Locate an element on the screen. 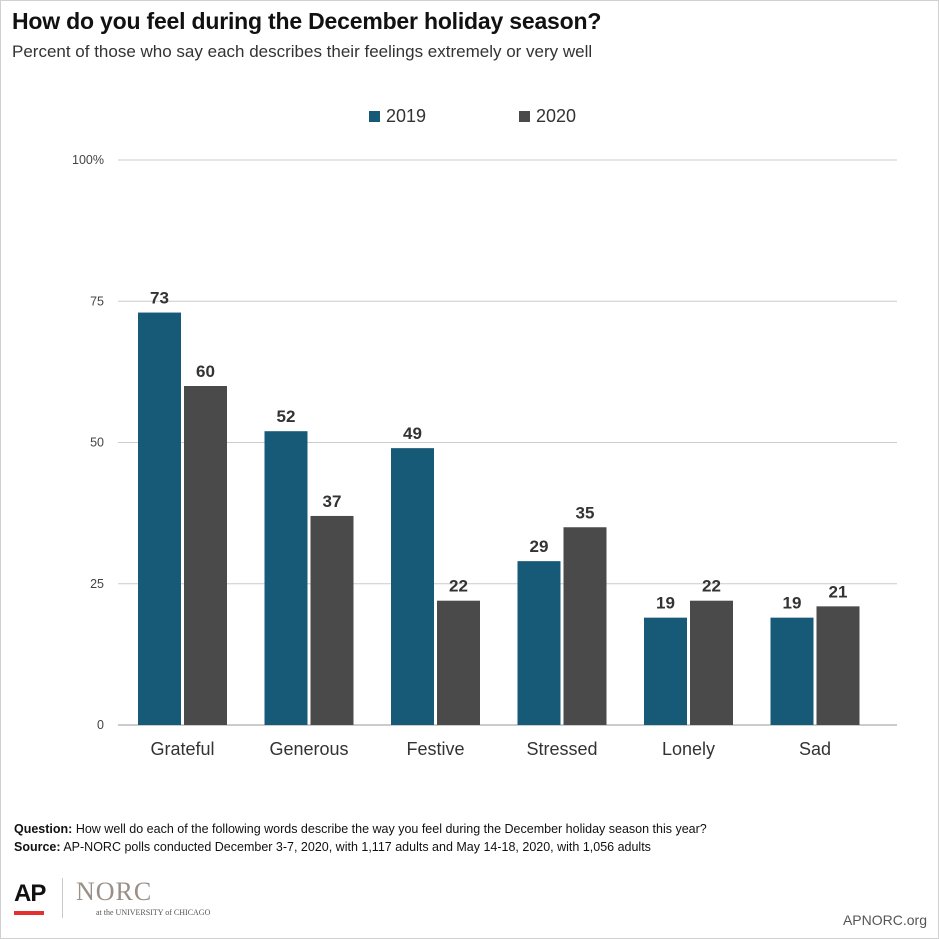 This screenshot has width=939, height=939. site-url: APNORC.org is located at coordinates (884, 920).